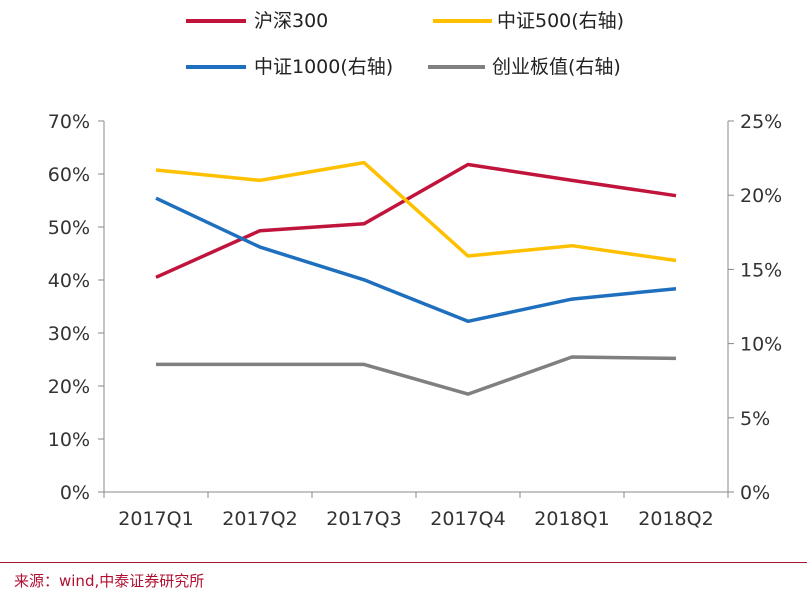 The image size is (807, 597). Describe the element at coordinates (69, 281) in the screenshot. I see `left-tick-label: 40%` at that location.